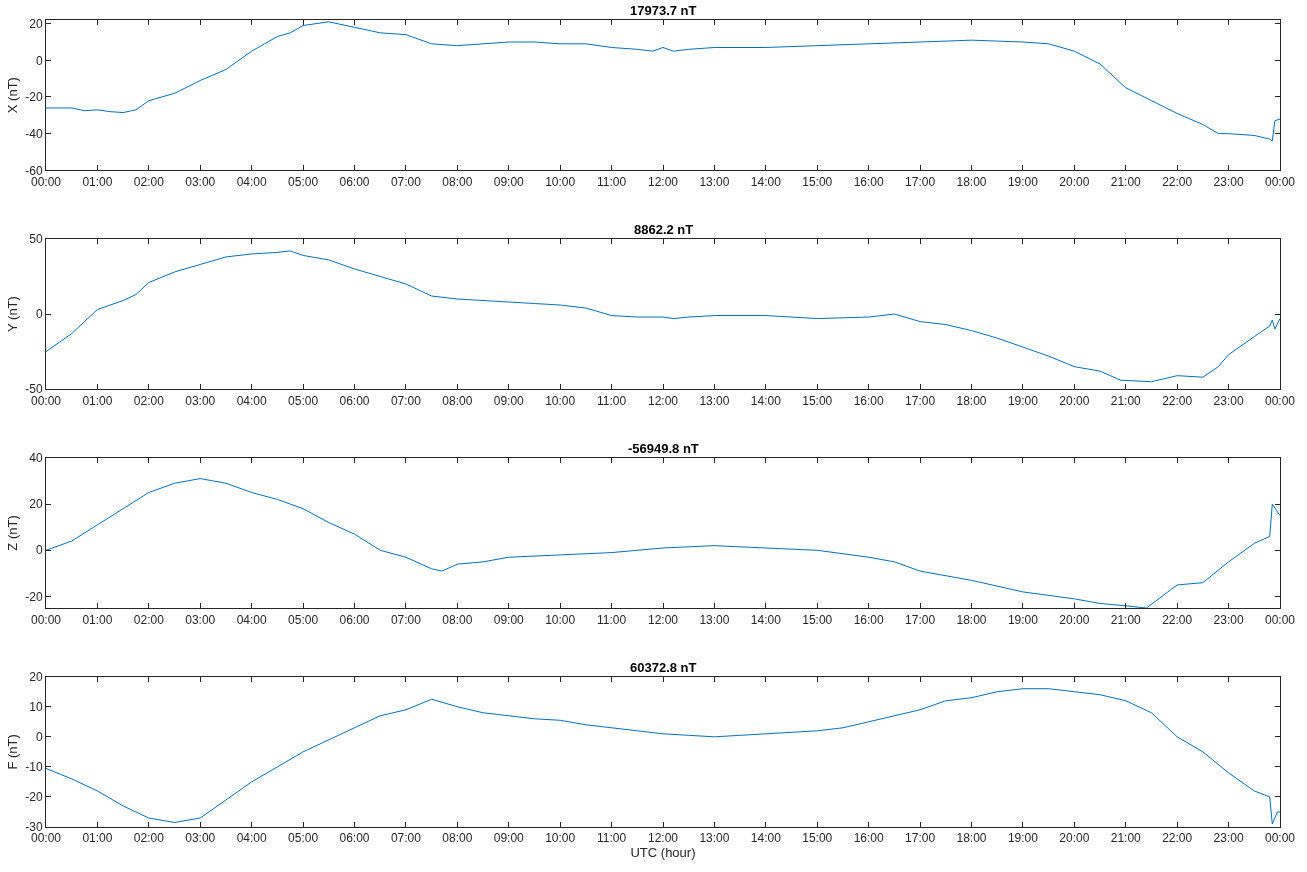 The width and height of the screenshot is (1307, 872). What do you see at coordinates (663, 667) in the screenshot?
I see `chart-title: 60372.8 nT` at bounding box center [663, 667].